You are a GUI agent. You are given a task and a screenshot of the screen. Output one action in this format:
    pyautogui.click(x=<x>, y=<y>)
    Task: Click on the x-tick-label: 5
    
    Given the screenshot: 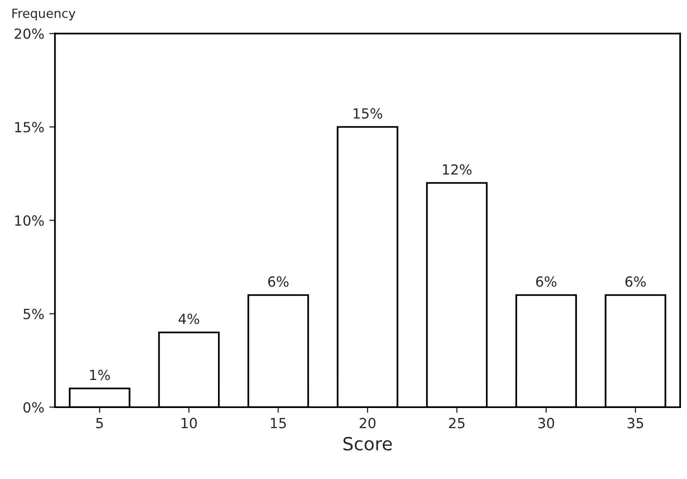 What is the action you would take?
    pyautogui.click(x=99, y=423)
    